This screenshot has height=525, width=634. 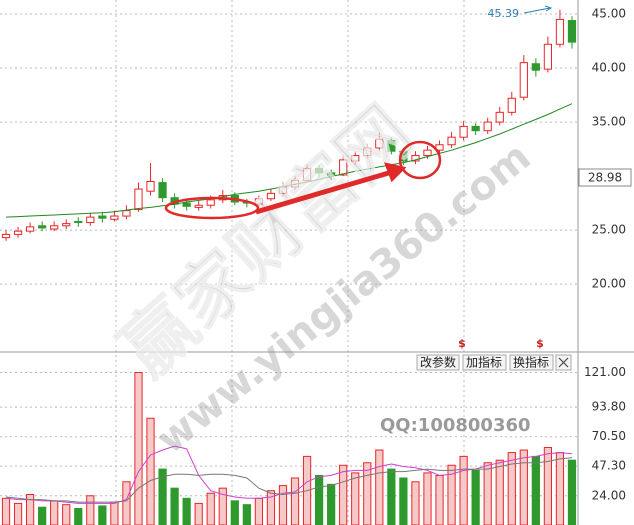 What do you see at coordinates (609, 436) in the screenshot?
I see `y-tick-label: 70.50` at bounding box center [609, 436].